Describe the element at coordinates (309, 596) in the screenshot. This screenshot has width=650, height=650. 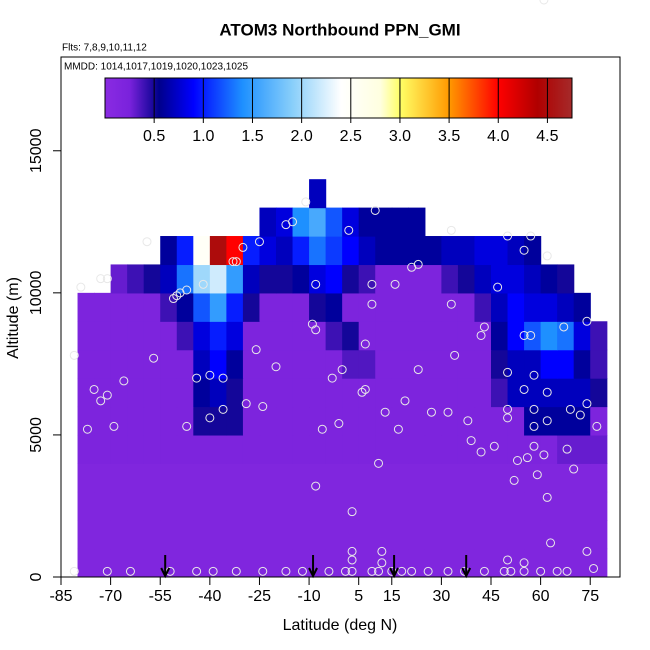
I see `x-tick-label: -10` at that location.